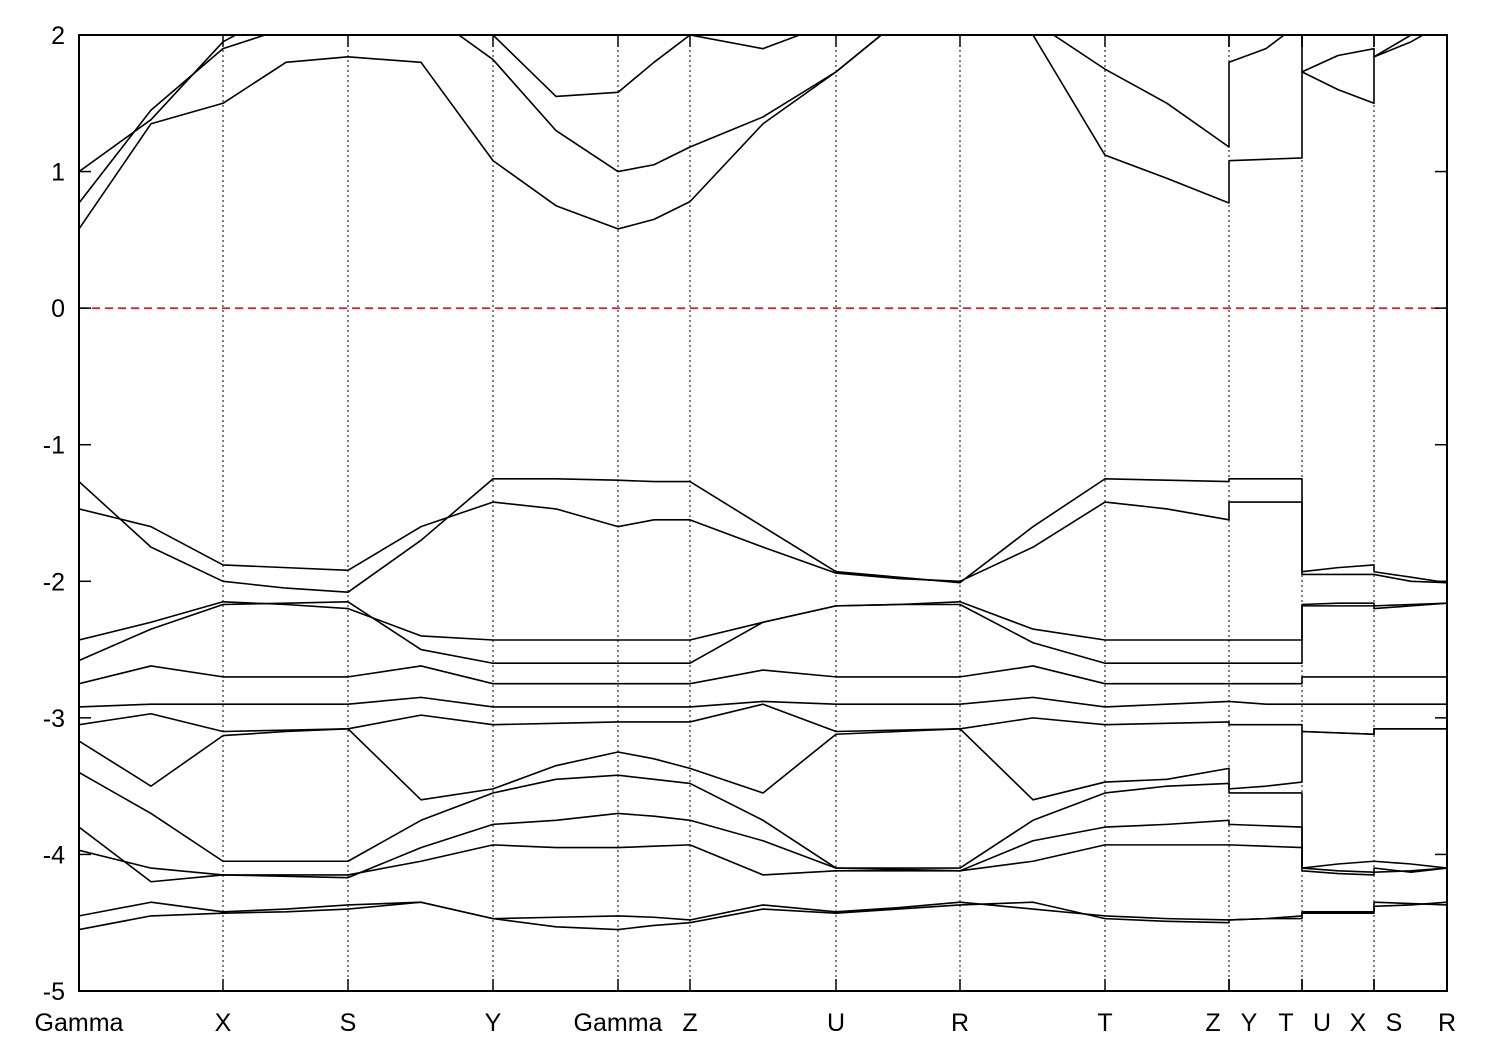 The image size is (1500, 1055). Describe the element at coordinates (54, 719) in the screenshot. I see `y-tick-label: -3` at that location.